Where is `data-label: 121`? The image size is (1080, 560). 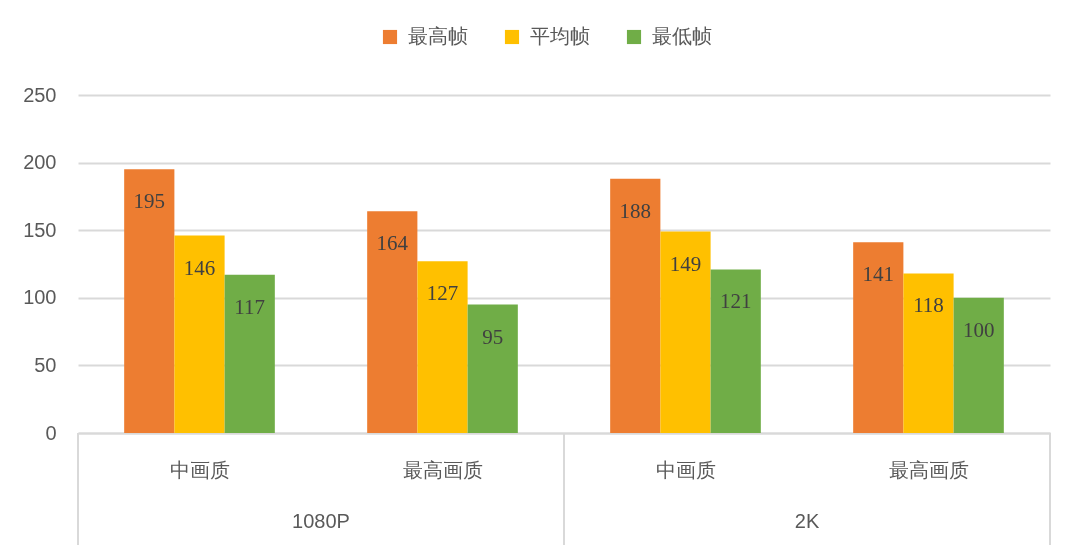
data-label: 121 is located at coordinates (735, 301).